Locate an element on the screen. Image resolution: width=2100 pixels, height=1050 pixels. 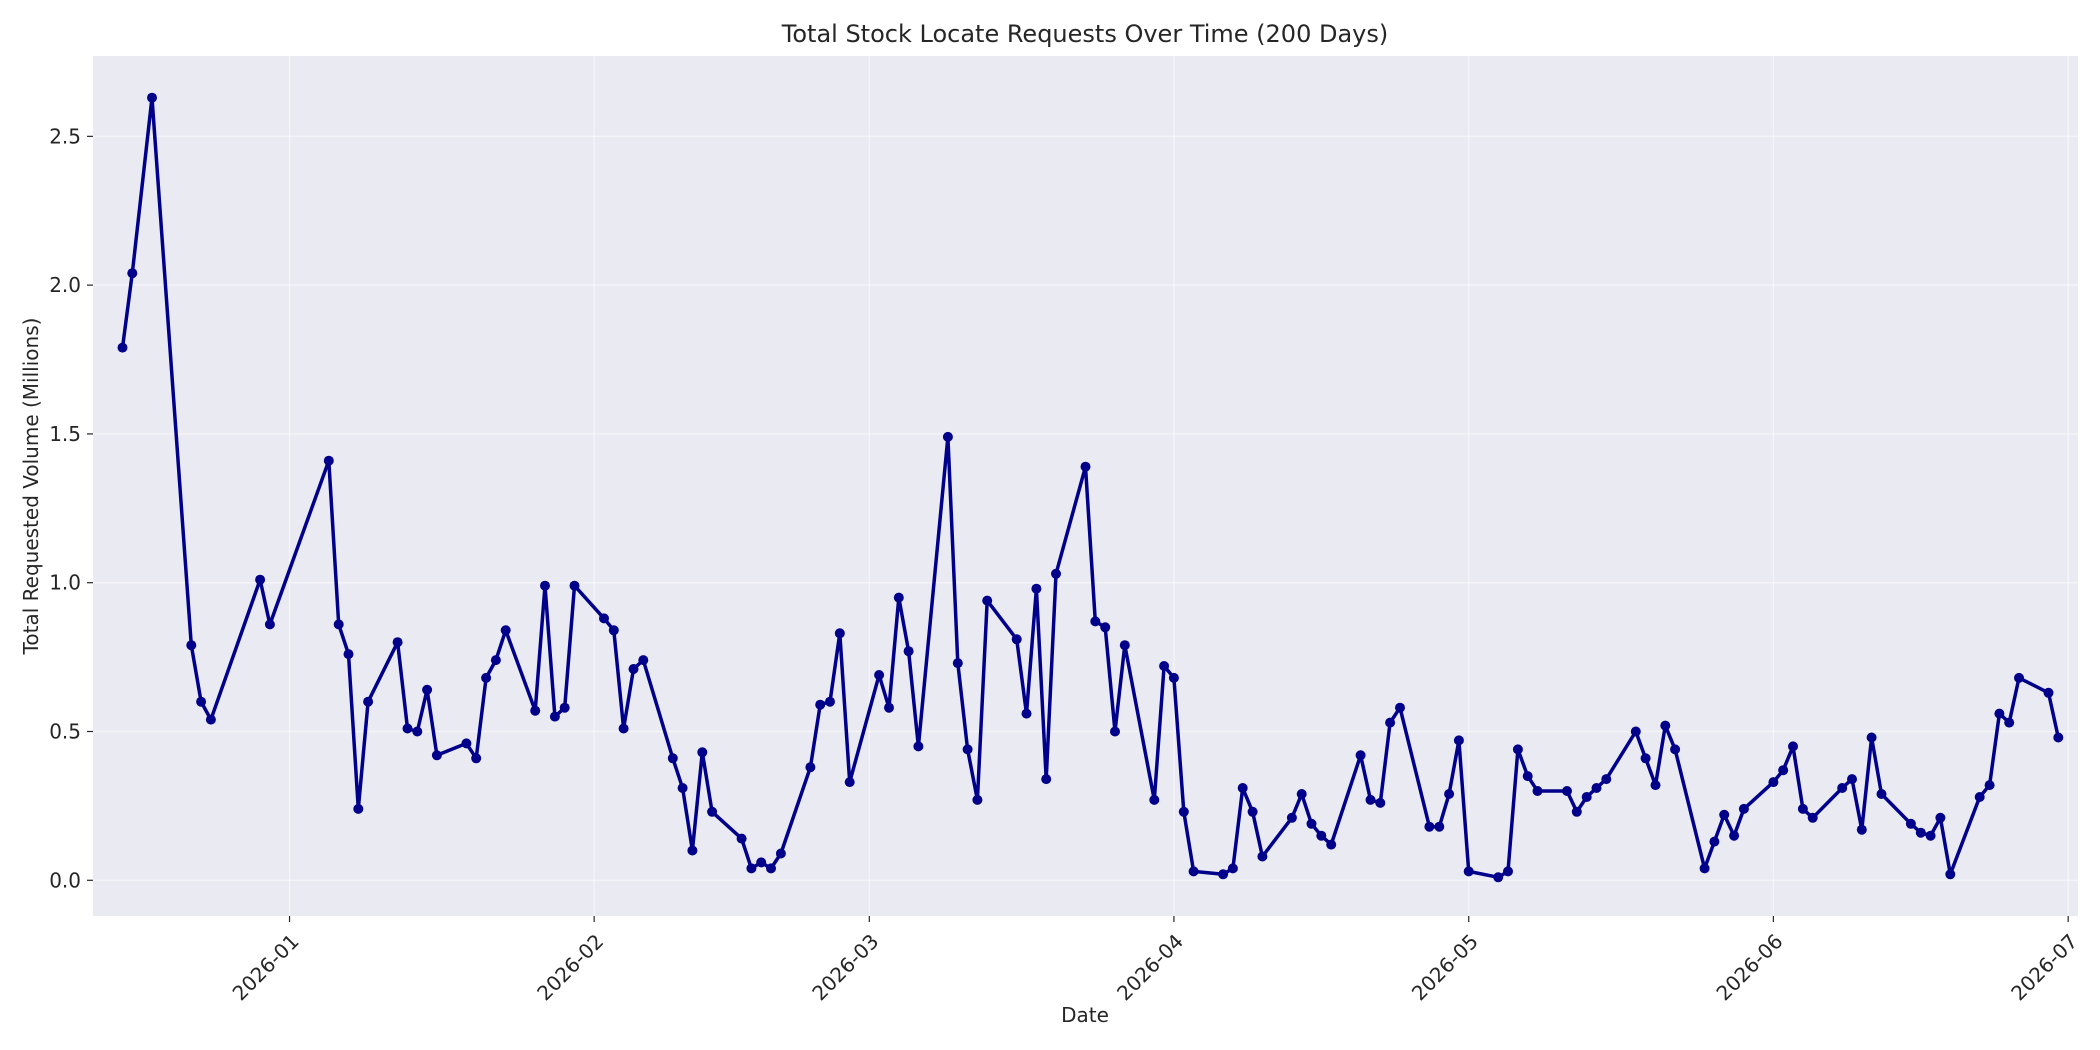
x-tick-label: 2026-06 is located at coordinates (1749, 967).